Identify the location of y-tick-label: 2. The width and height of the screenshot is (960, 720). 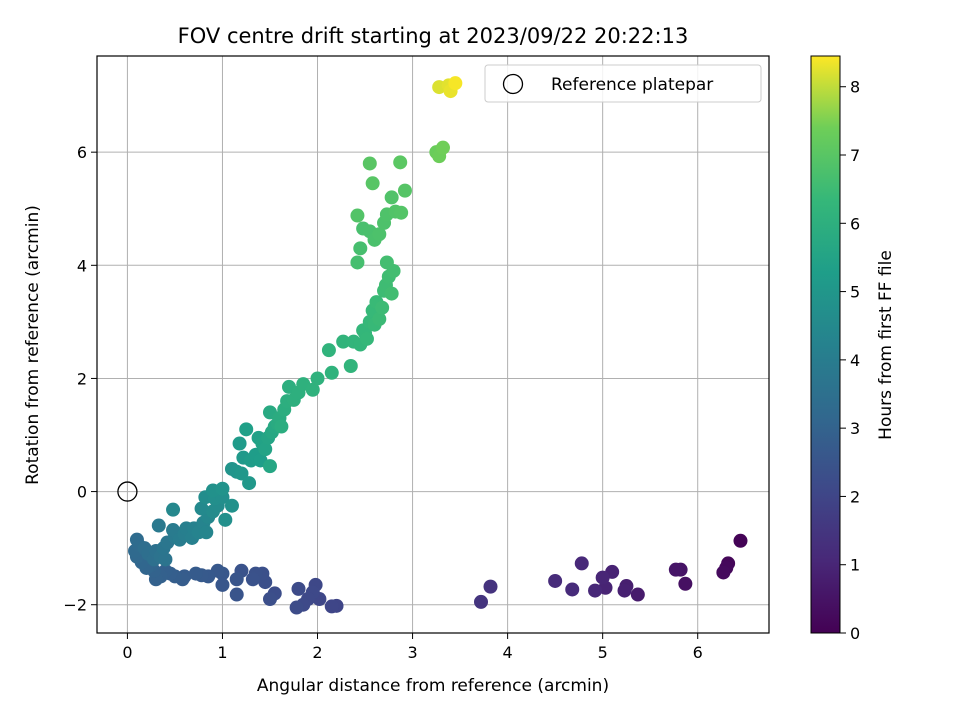
(82, 378).